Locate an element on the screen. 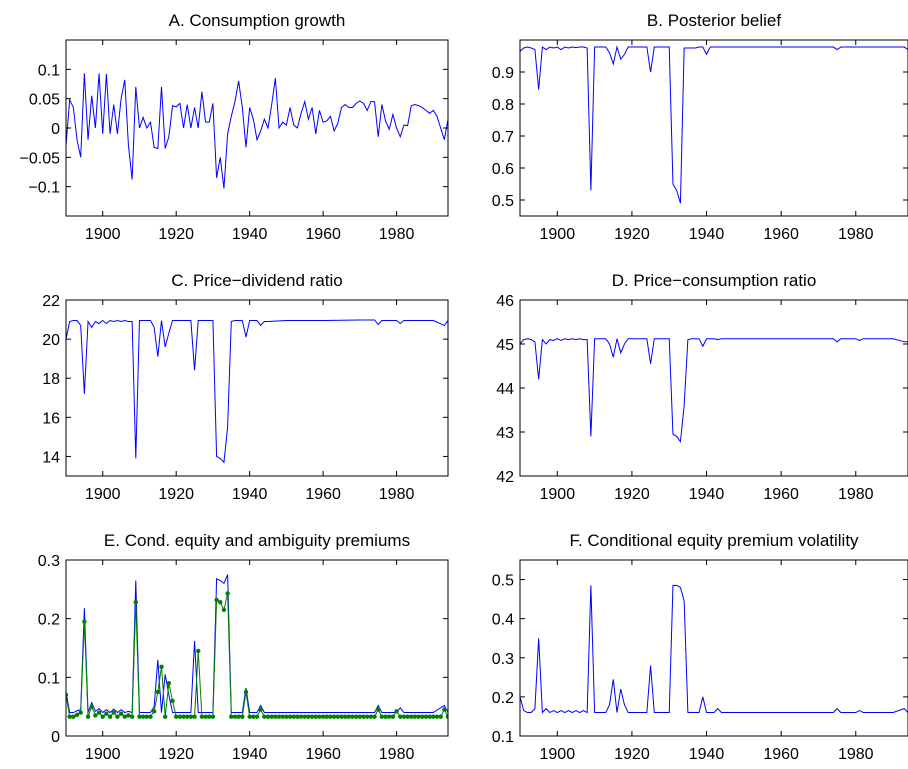  panel-title: D. Price−consumption ratio is located at coordinates (714, 280).